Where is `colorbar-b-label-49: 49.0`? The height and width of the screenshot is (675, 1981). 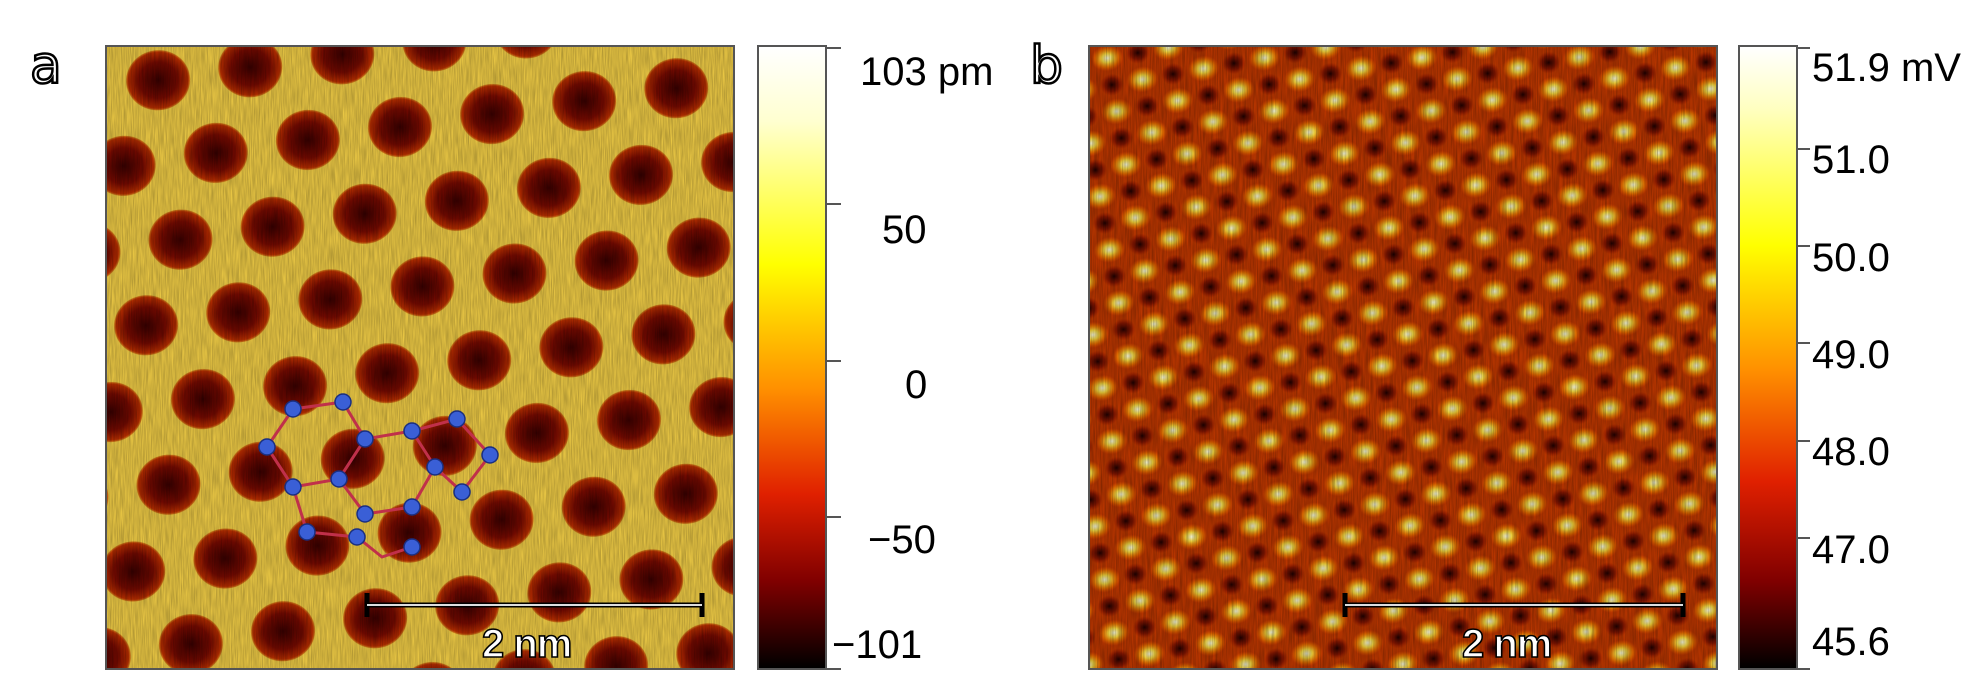
colorbar-b-label-49: 49.0 is located at coordinates (1851, 355).